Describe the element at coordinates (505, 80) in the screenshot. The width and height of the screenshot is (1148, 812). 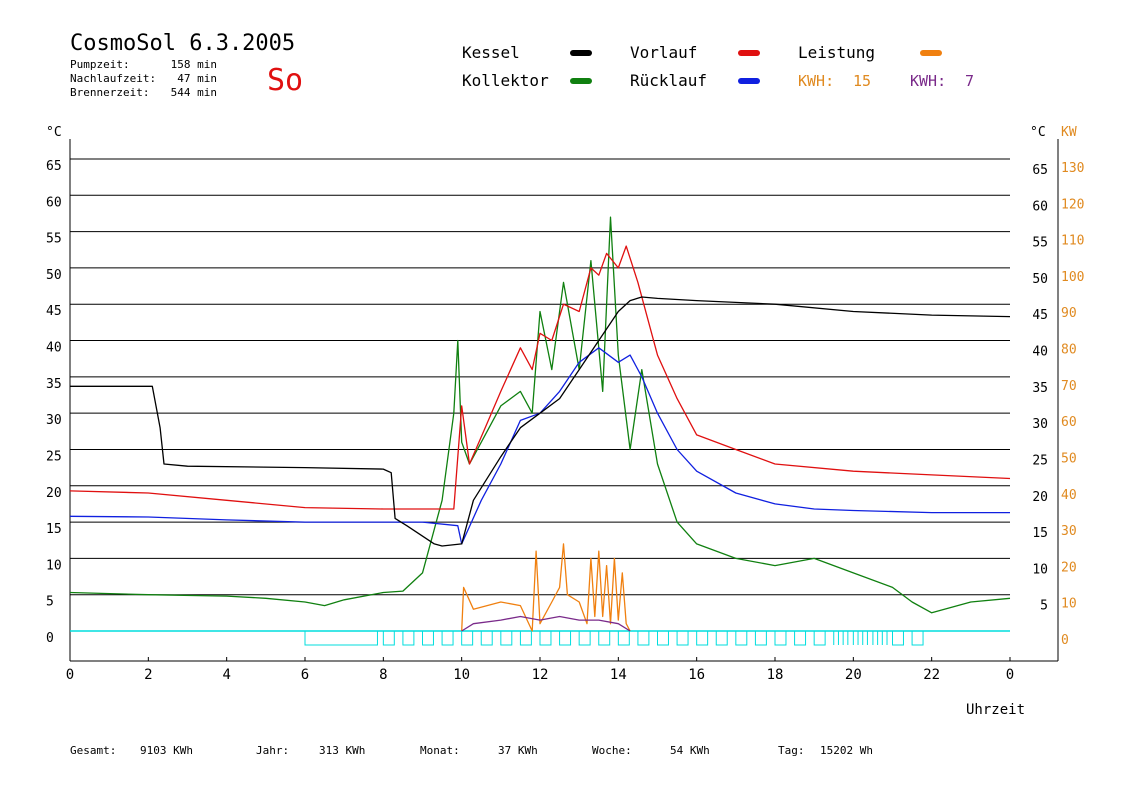
I see `legend-label-kollektor: Kollektor` at that location.